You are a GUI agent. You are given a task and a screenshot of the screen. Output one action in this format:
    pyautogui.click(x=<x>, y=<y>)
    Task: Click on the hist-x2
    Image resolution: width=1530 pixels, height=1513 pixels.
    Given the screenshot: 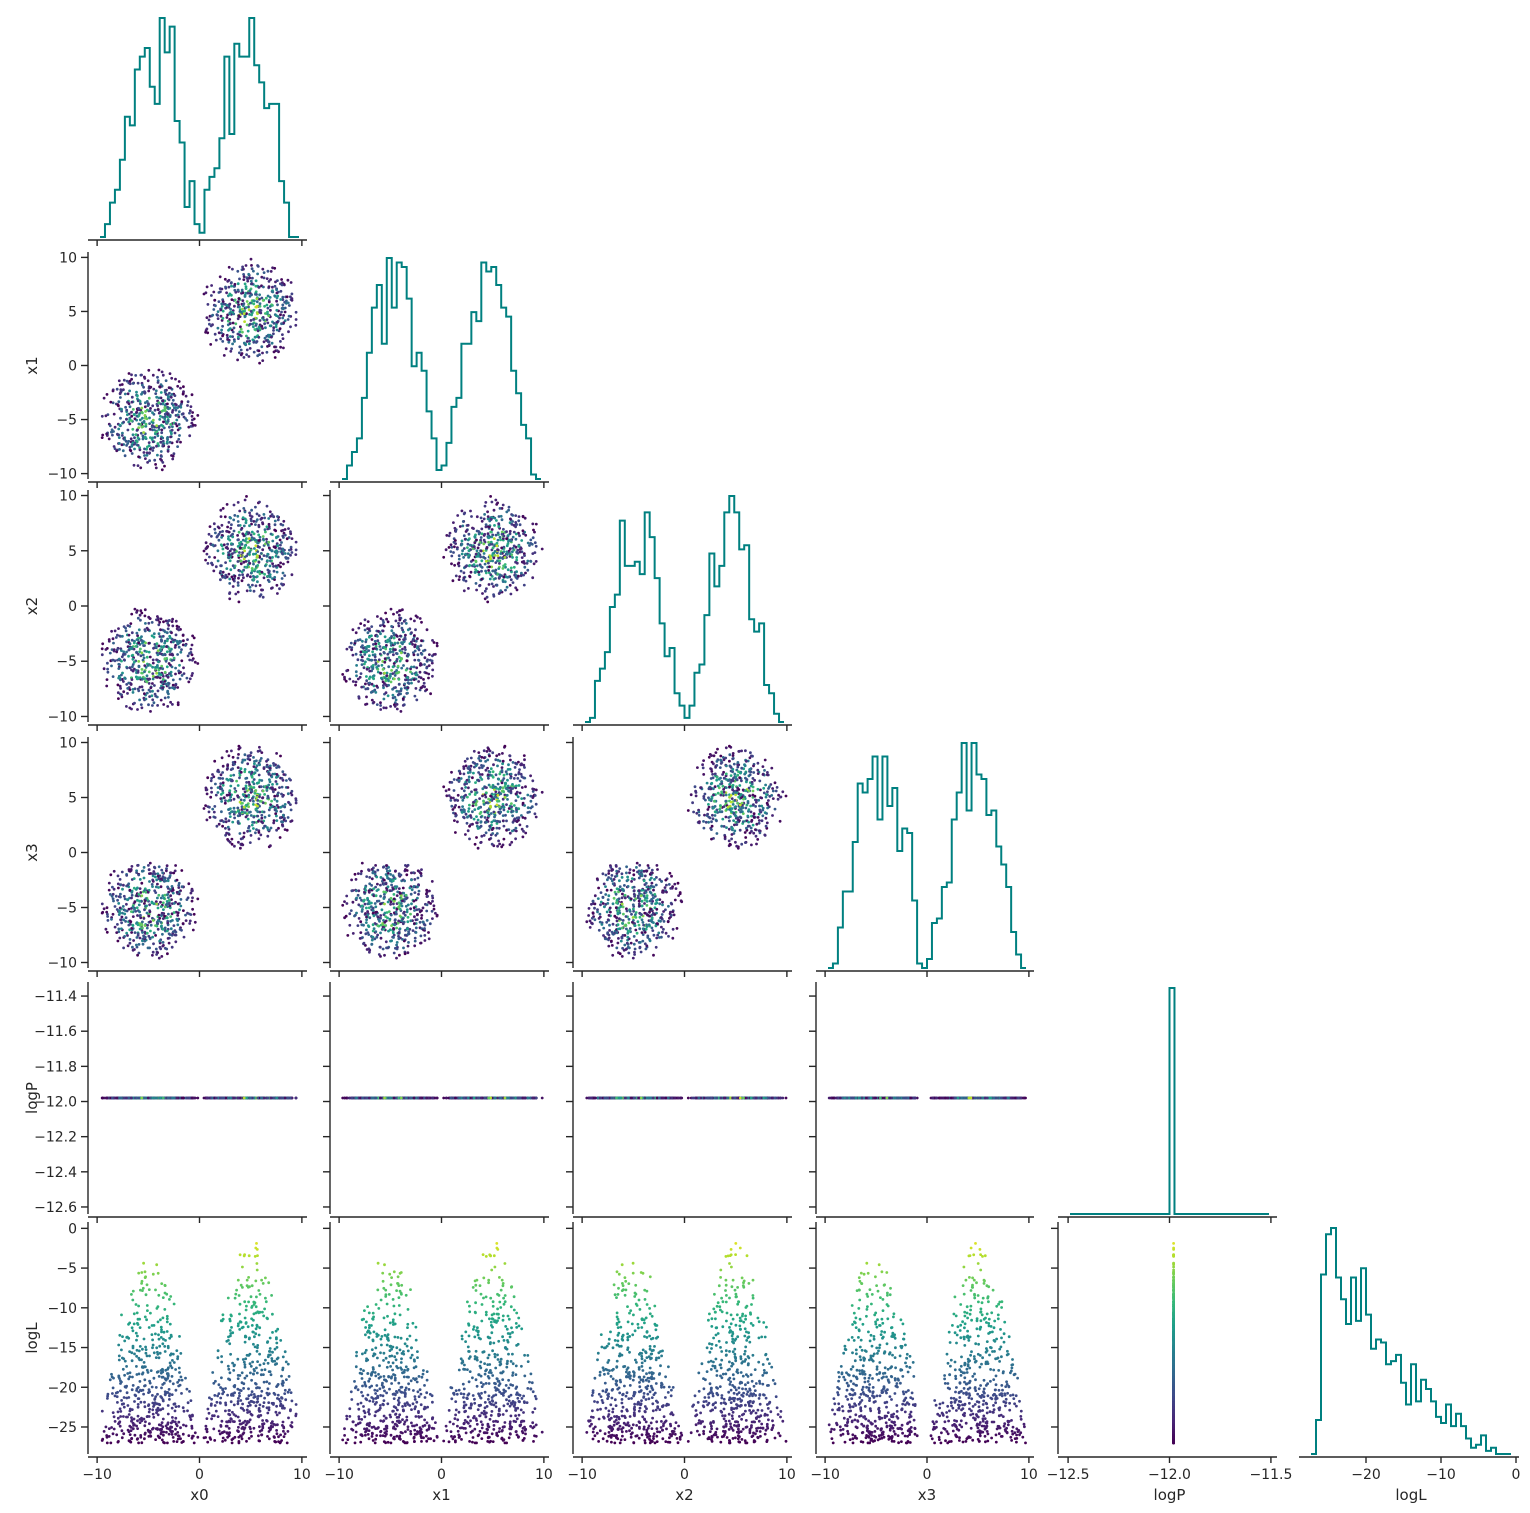 What is the action you would take?
    pyautogui.click(x=684, y=609)
    